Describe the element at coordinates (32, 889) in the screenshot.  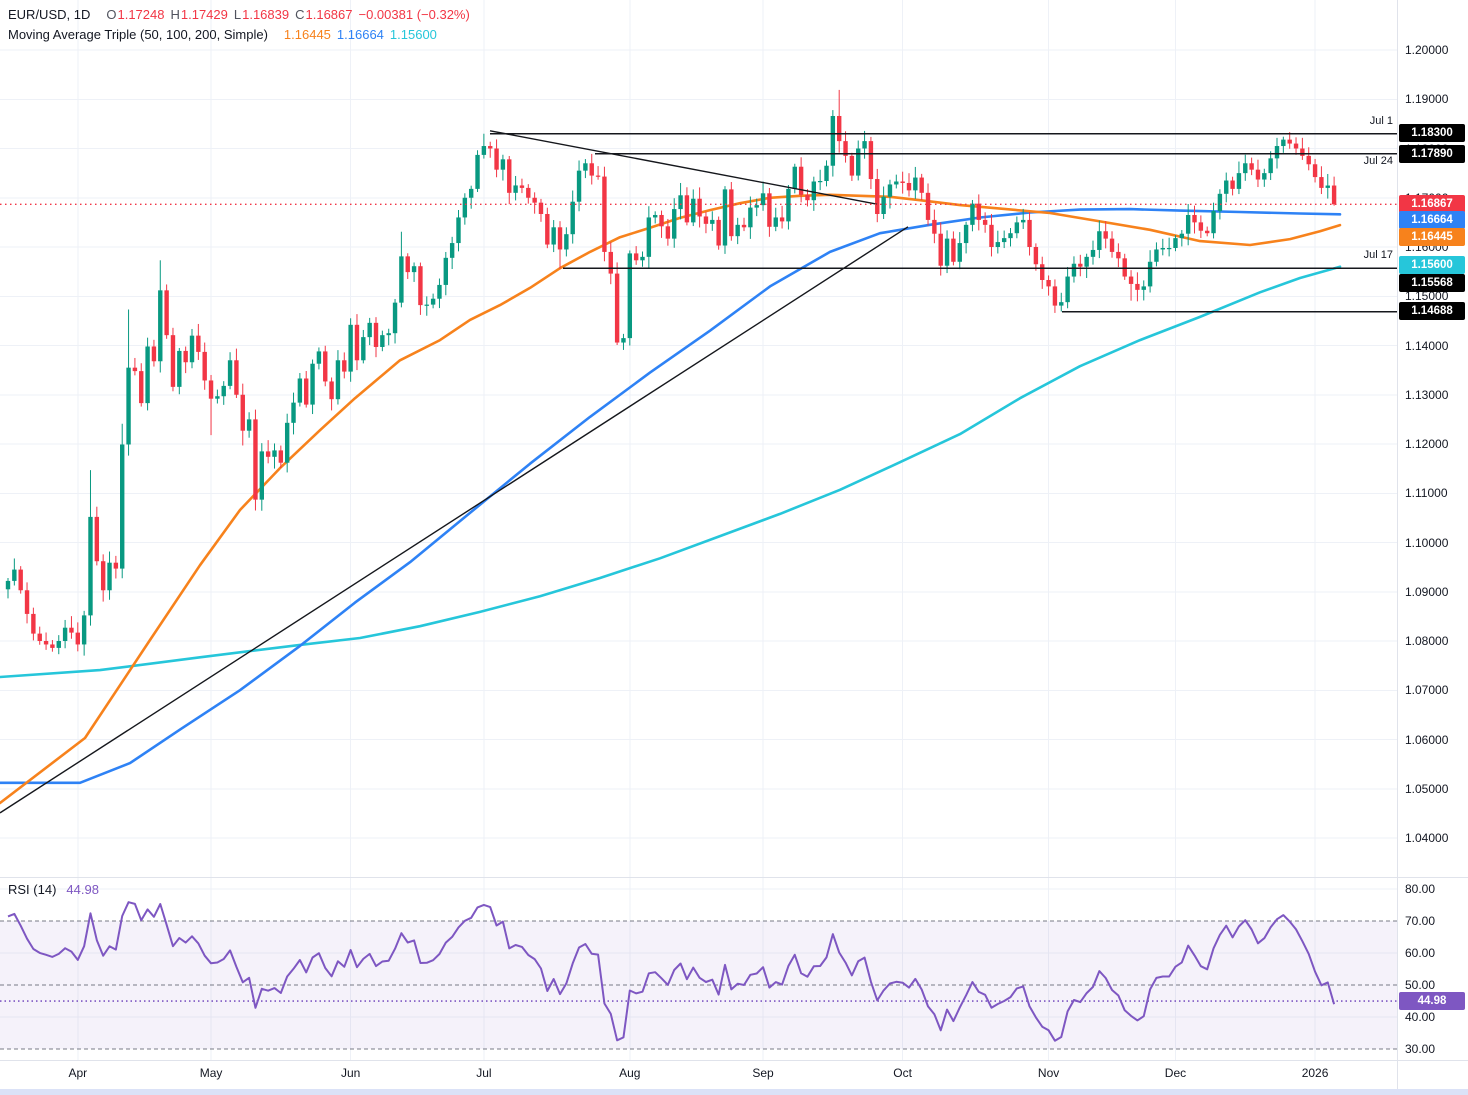
I see `rsi-indicator-title: RSI (14)` at that location.